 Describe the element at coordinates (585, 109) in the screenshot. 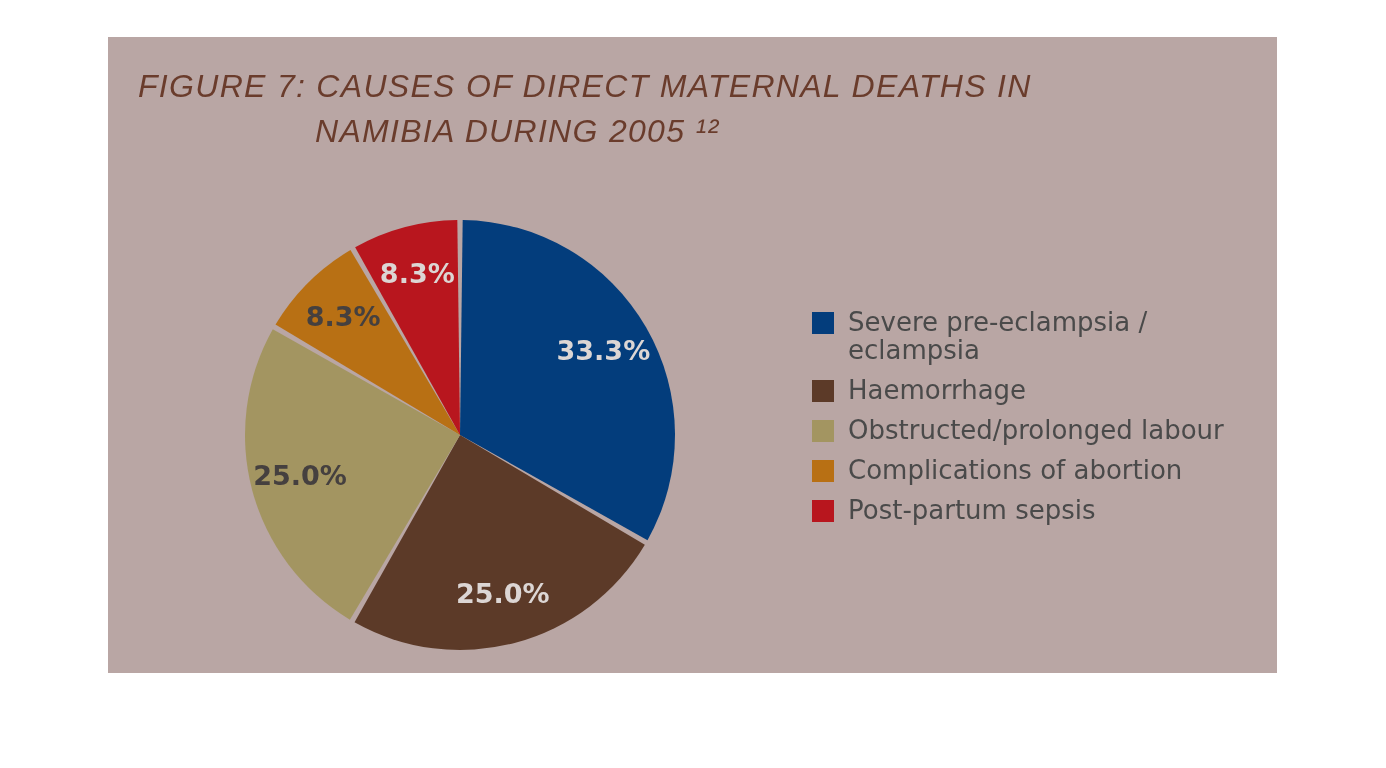

I see `chart-title: FIGURE 7: CAUSES OF DIRECT MATERNAL DEATHS IN NAMIBIA DURING 2005 ¹²` at that location.